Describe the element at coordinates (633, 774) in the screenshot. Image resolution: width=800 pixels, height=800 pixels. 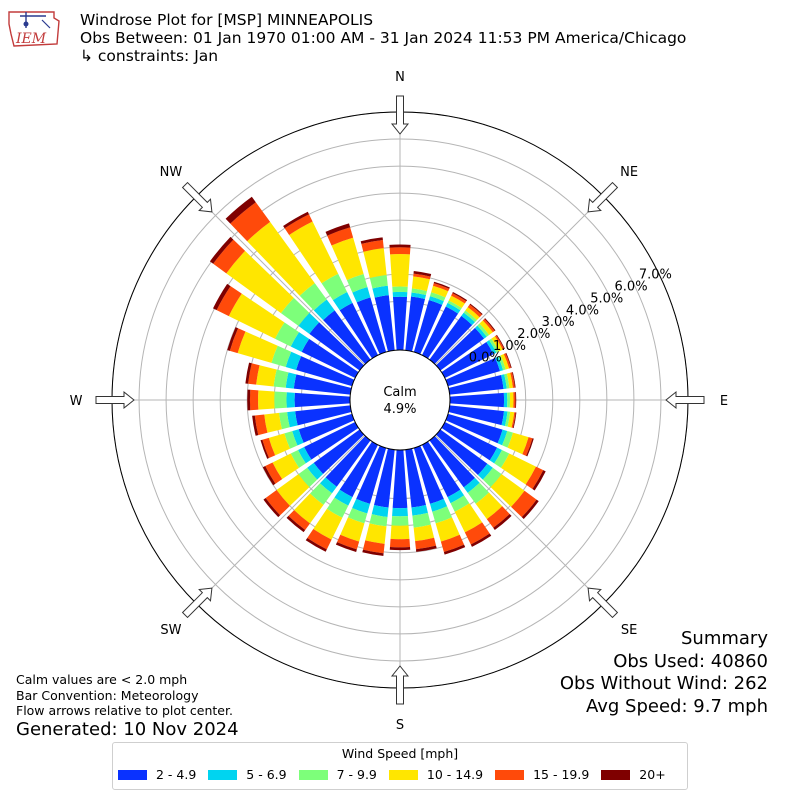
I see `legend-item: 20+` at that location.